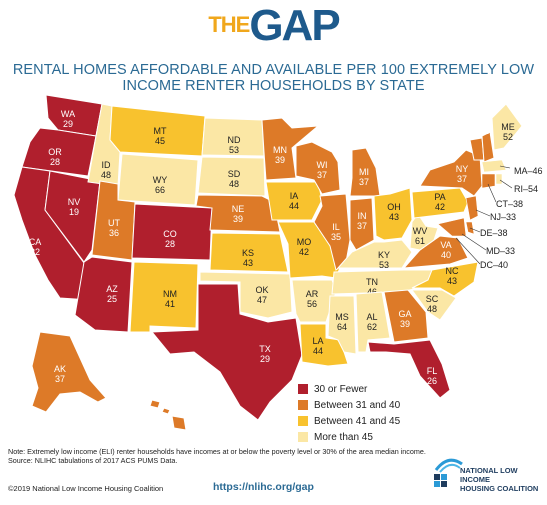  I want to click on state-MD, so click(452, 227).